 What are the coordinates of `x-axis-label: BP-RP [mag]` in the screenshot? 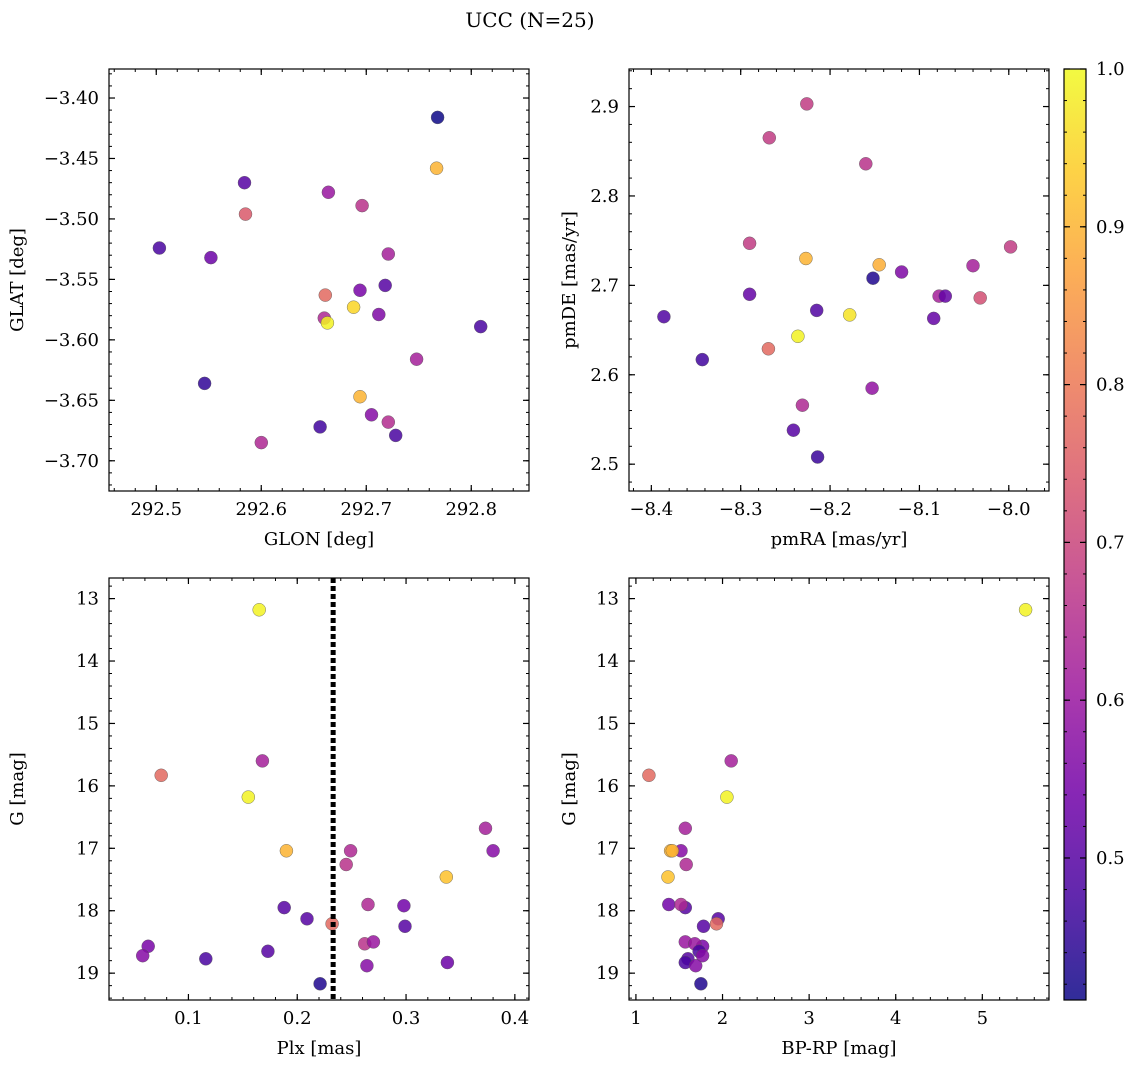 It's located at (838, 1048).